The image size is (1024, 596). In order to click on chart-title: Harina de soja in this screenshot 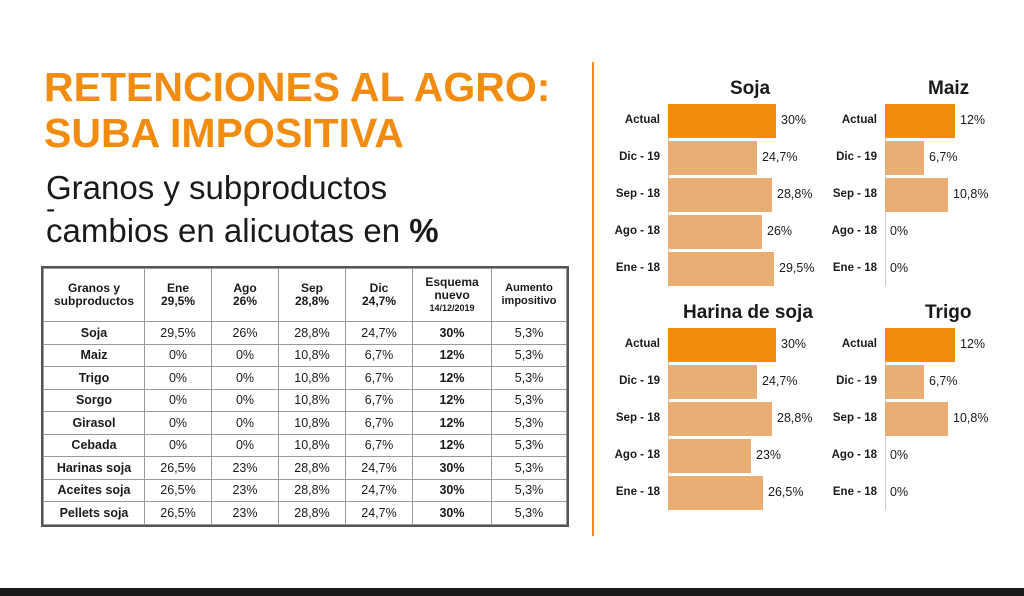, I will do `click(748, 312)`.